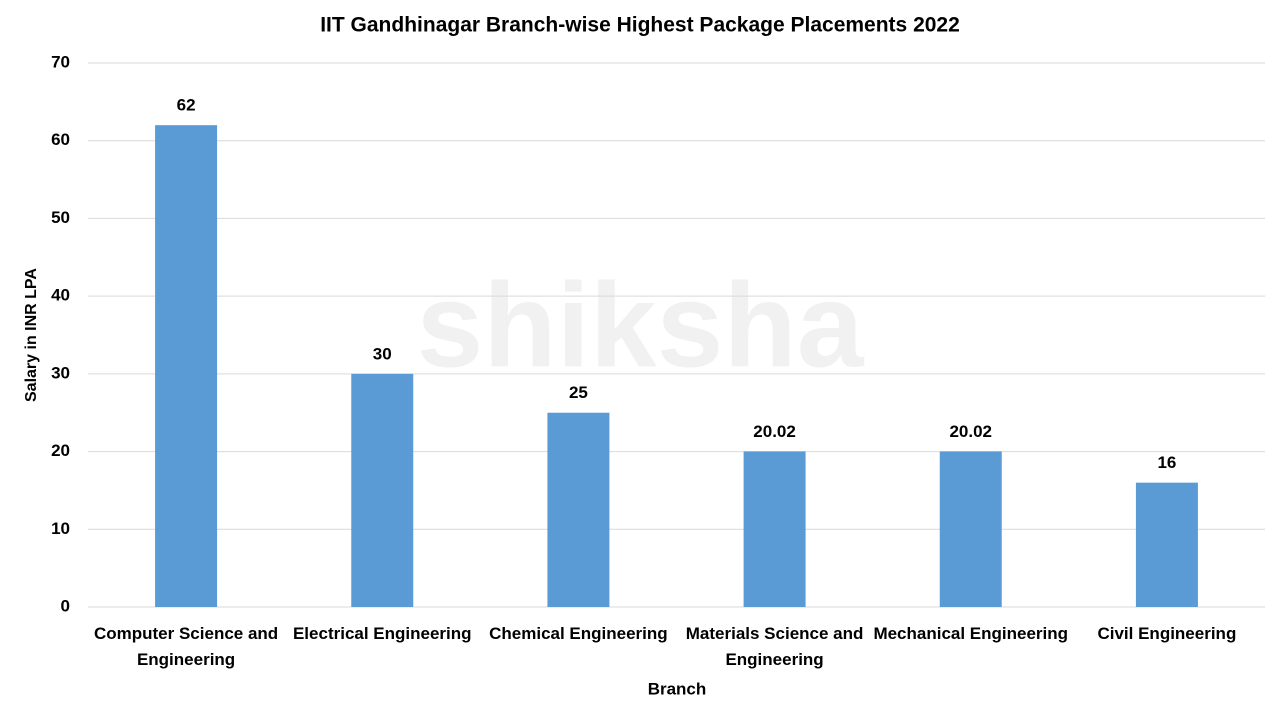  I want to click on x-tick-label: Electrical Engineering, so click(382, 633).